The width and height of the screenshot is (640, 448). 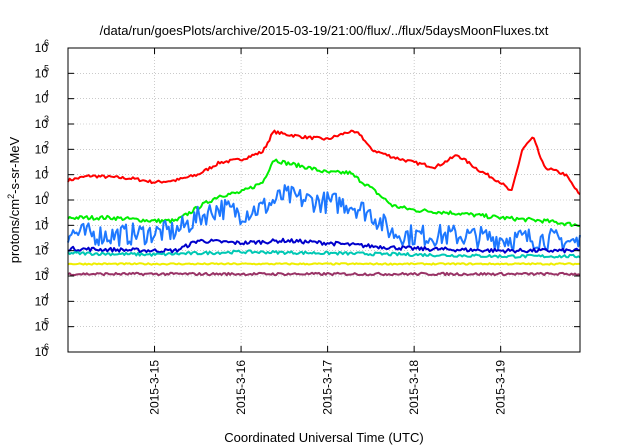 What do you see at coordinates (42, 274) in the screenshot?
I see `y-tick-label: 10-3` at bounding box center [42, 274].